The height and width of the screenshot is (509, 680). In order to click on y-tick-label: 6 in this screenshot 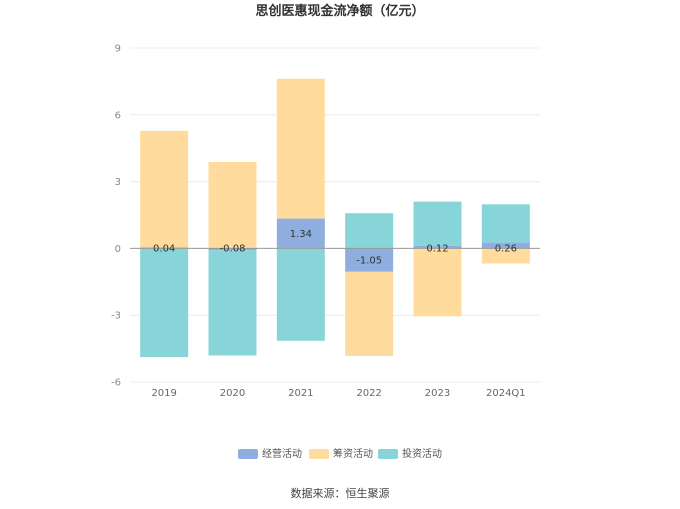, I will do `click(118, 115)`.